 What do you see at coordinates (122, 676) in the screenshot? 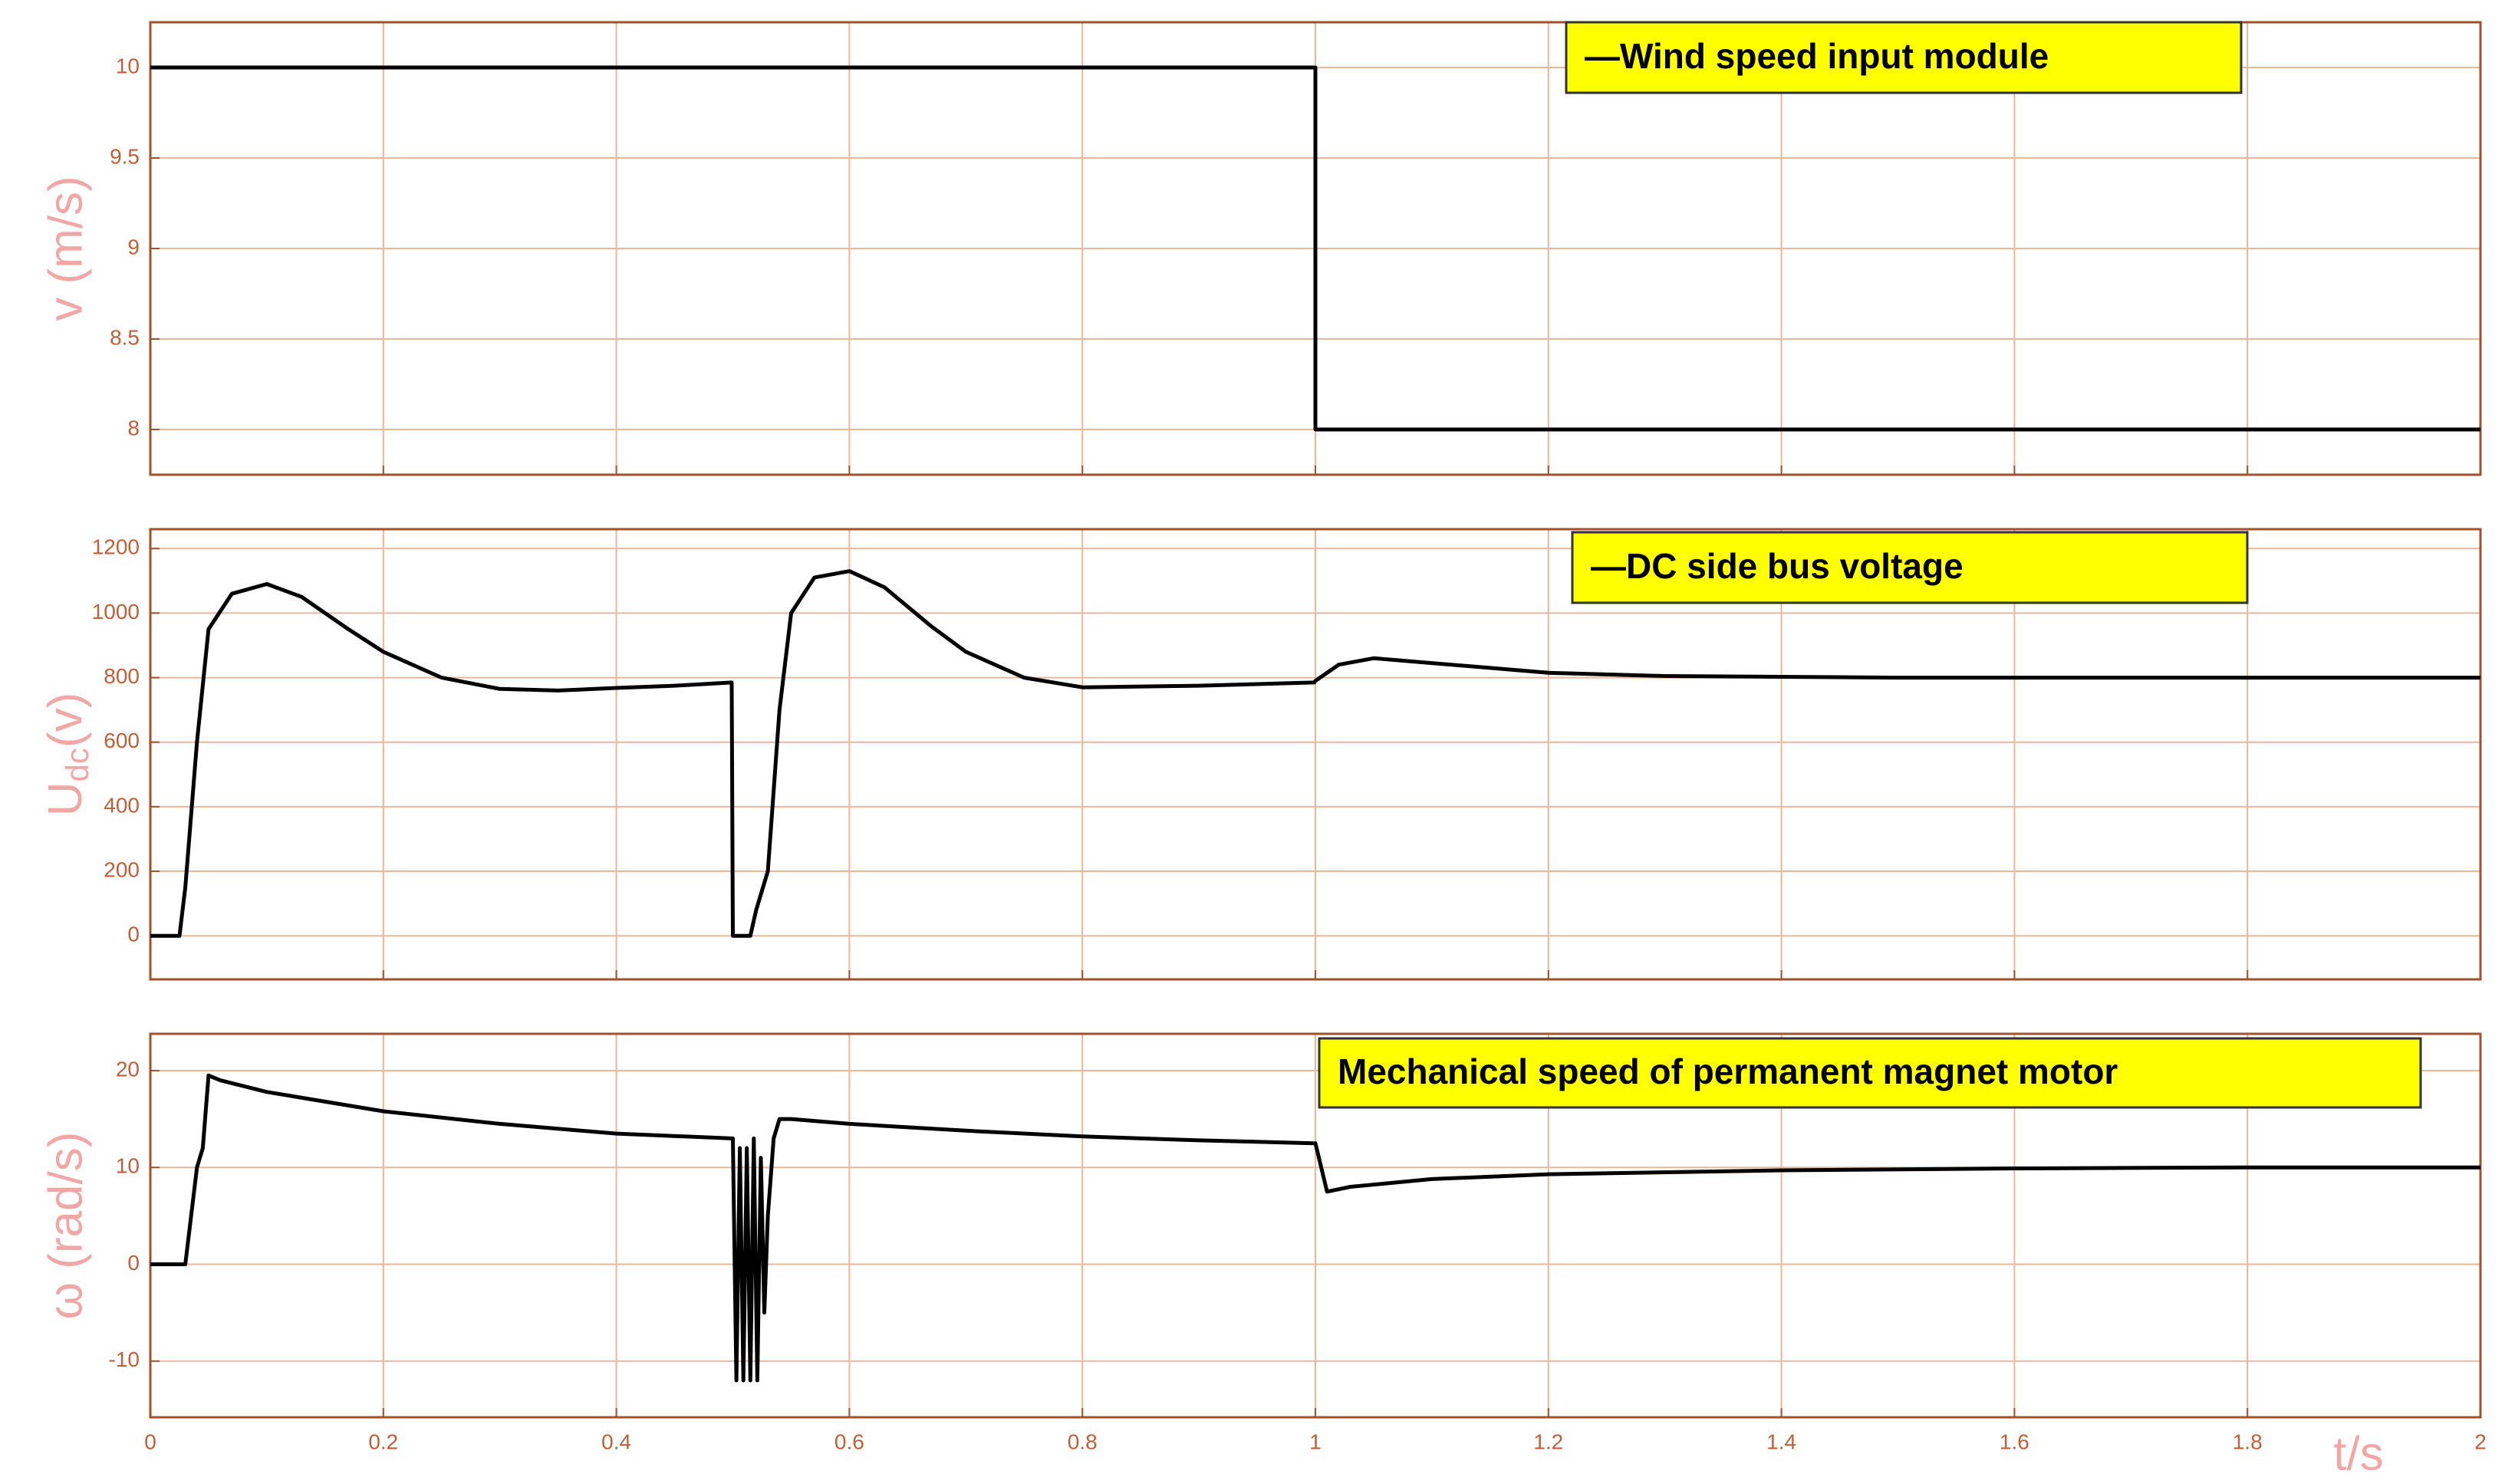
I see `y-tick-label: 800` at bounding box center [122, 676].